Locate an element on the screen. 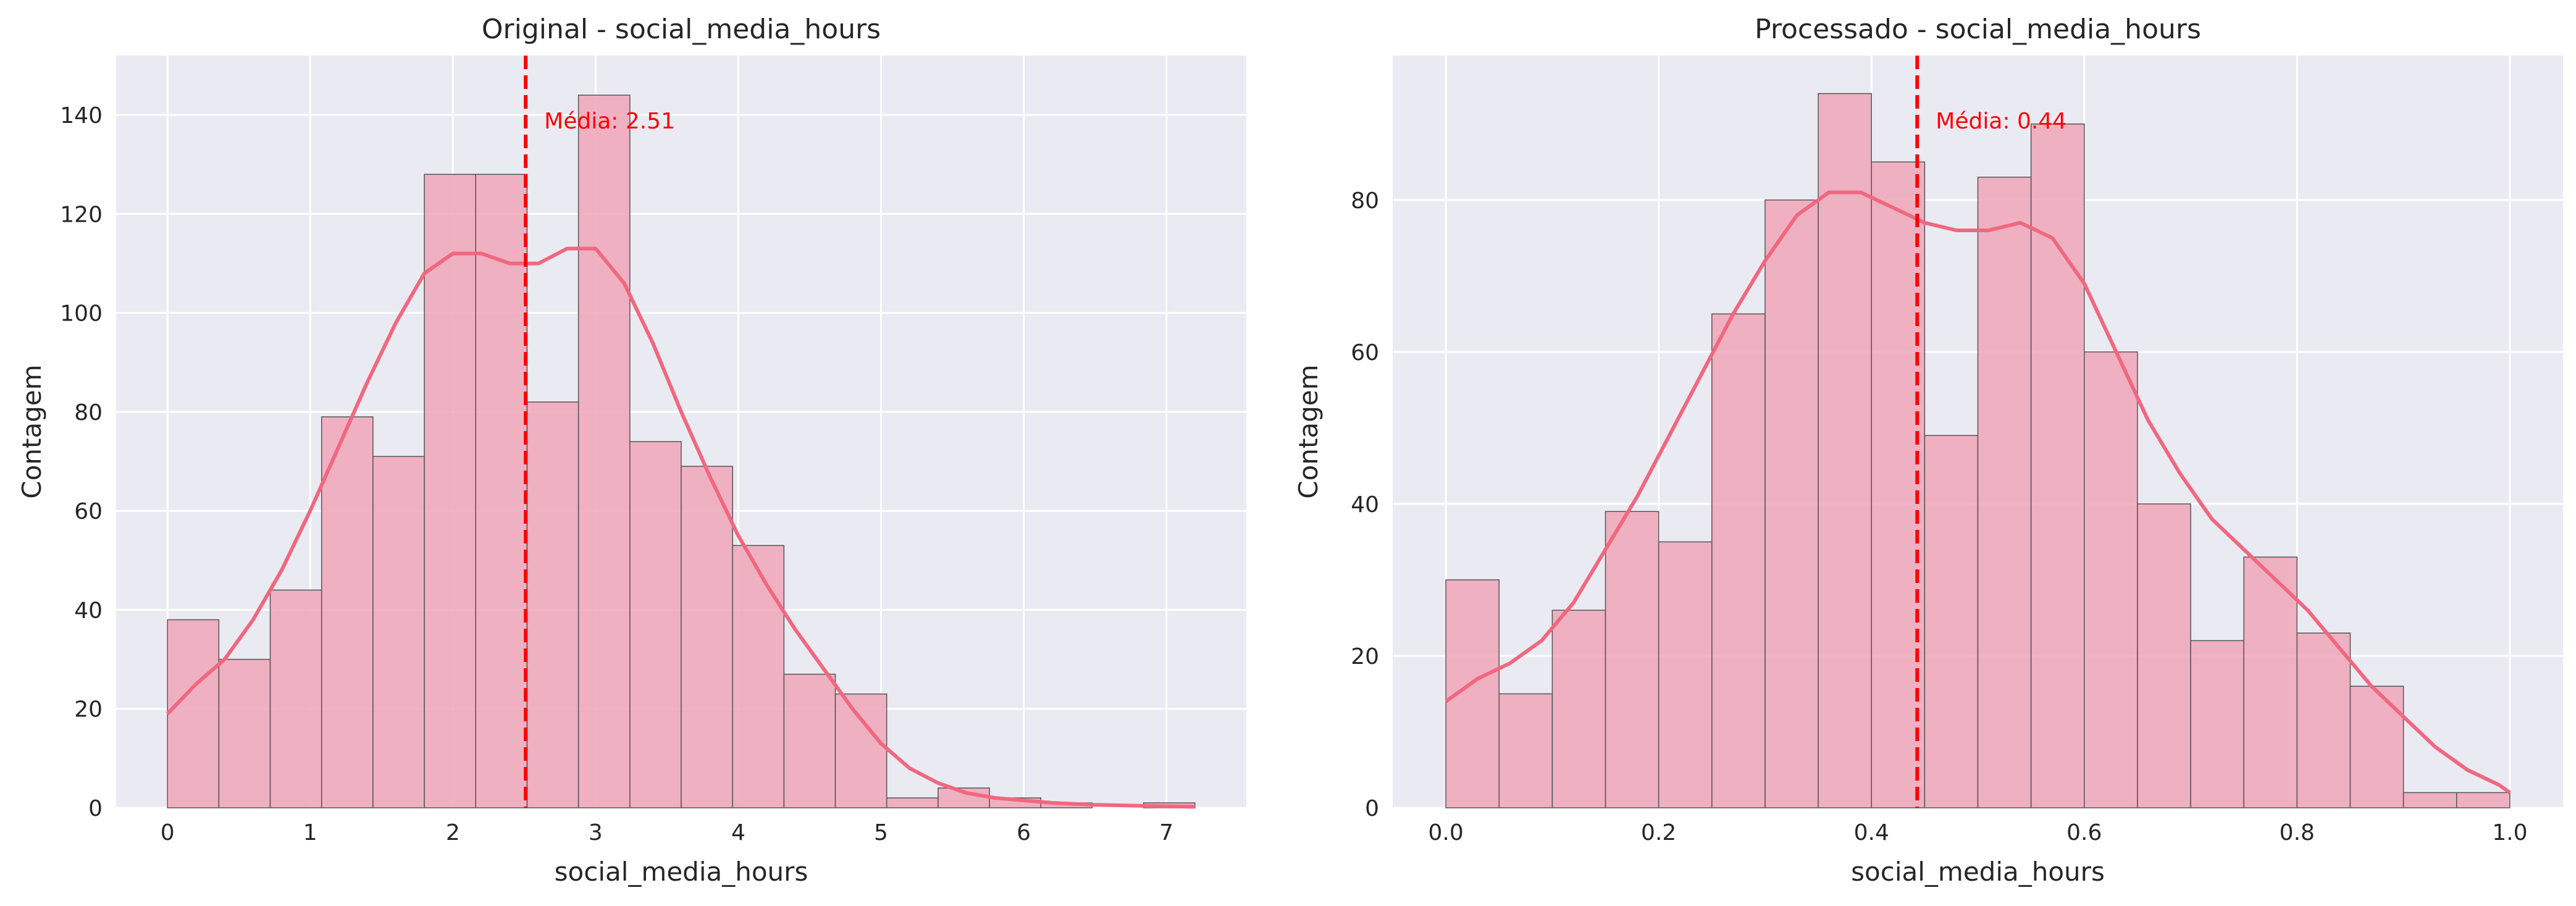 This screenshot has width=2576, height=906. x-tick-label: 0.0 is located at coordinates (1447, 832).